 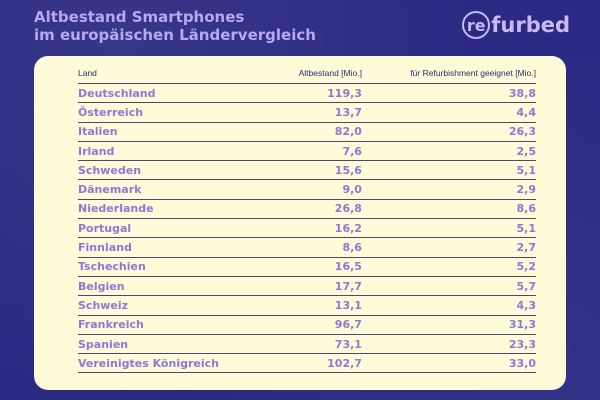 What do you see at coordinates (448, 305) in the screenshot?
I see `cell-refurbishment: 4,3` at bounding box center [448, 305].